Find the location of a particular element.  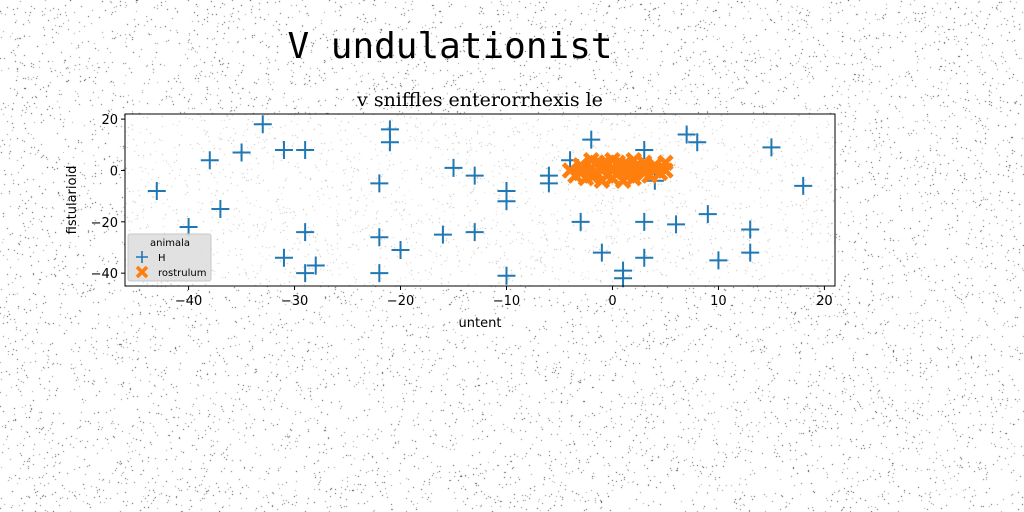

legend-marker-x is located at coordinates (142, 272).